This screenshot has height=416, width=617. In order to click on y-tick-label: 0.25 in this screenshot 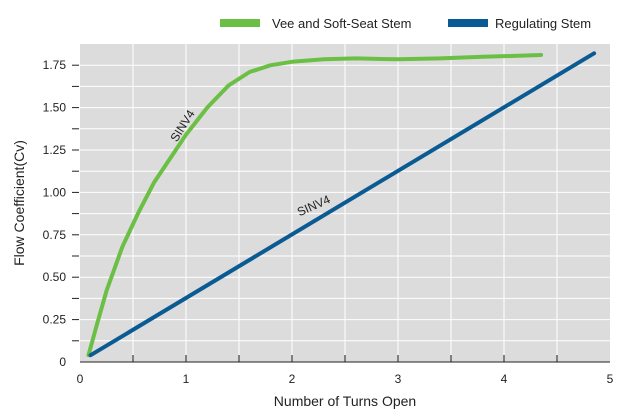, I will do `click(55, 320)`.